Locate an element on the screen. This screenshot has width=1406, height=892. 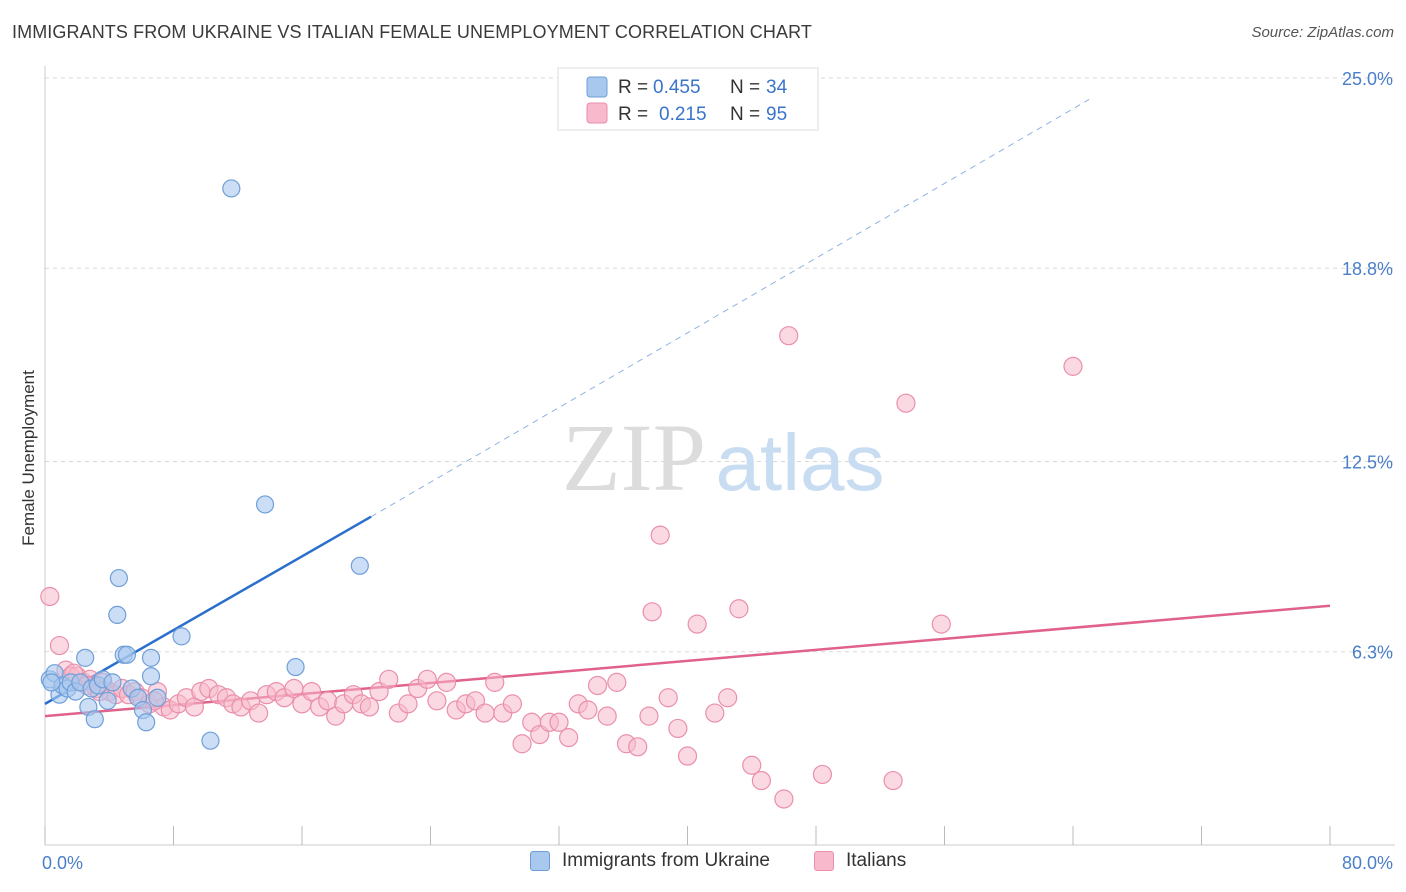
watermark-atlas: atlas is located at coordinates (800, 462).